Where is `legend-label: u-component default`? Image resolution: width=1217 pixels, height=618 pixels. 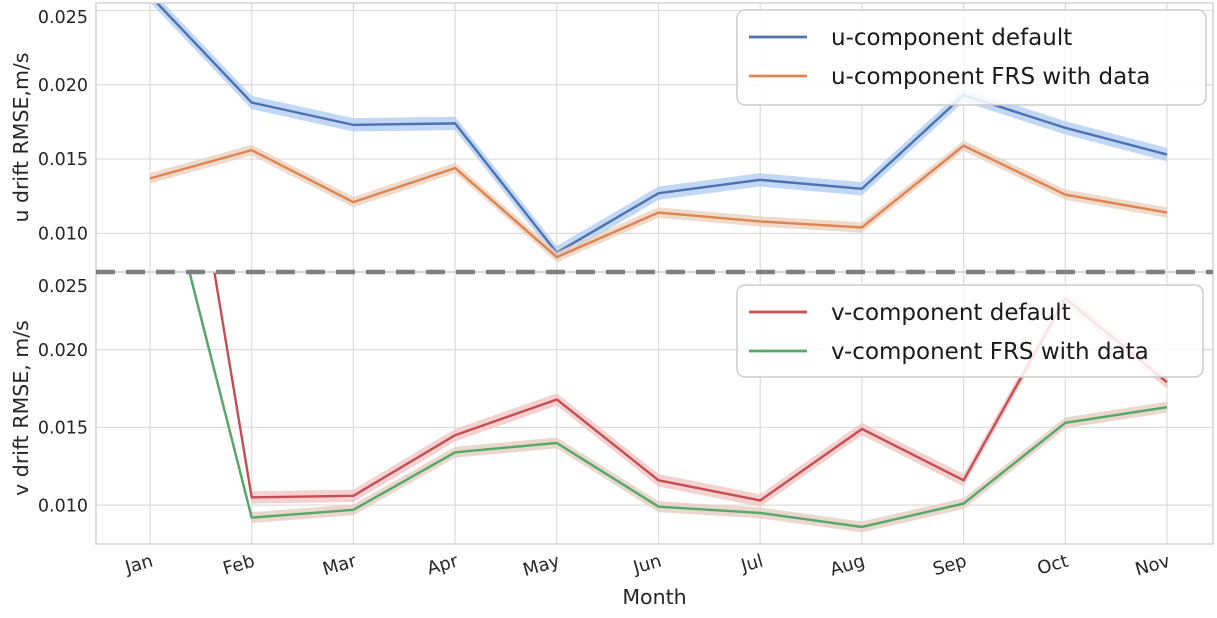 legend-label: u-component default is located at coordinates (951, 38).